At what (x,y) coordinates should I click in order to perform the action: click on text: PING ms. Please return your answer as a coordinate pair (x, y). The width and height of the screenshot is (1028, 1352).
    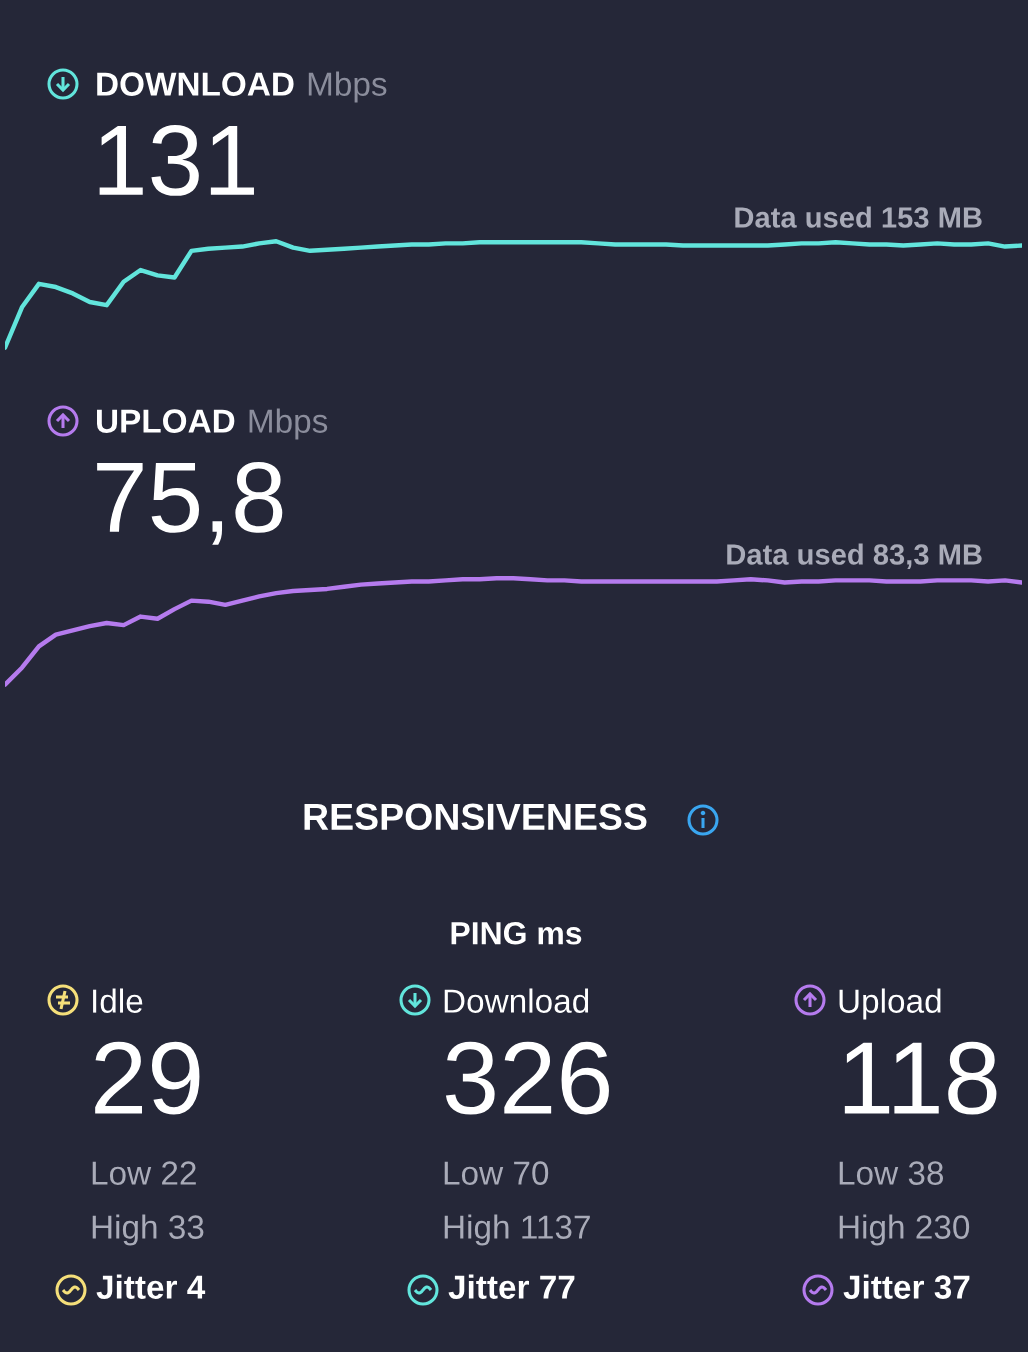
    Looking at the image, I should click on (516, 933).